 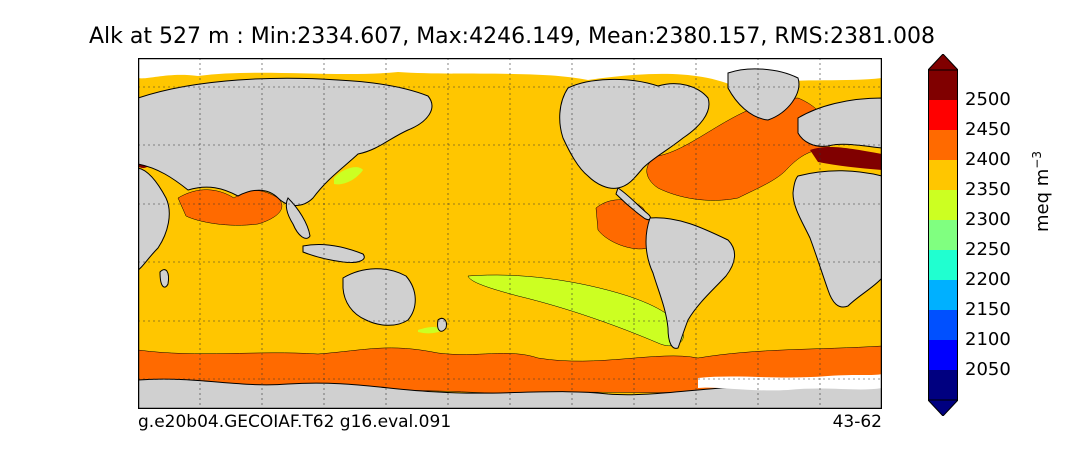 I want to click on africa-east, so click(x=154, y=219).